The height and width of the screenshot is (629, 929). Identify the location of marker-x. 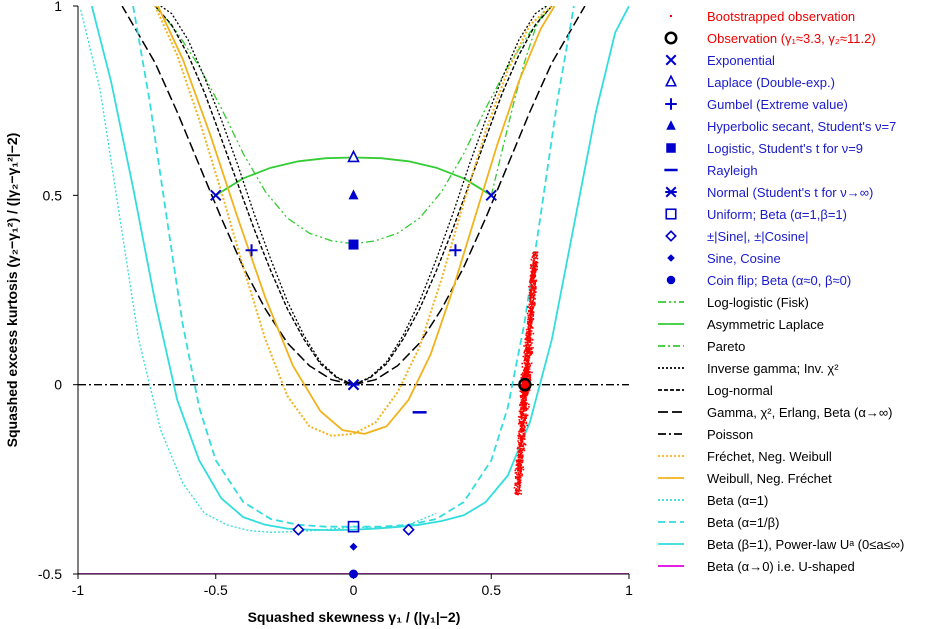
(216, 195).